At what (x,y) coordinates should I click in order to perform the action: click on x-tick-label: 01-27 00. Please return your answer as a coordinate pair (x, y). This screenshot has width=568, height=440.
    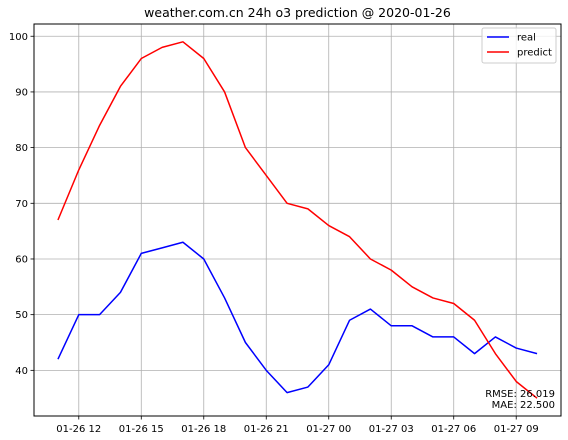
    Looking at the image, I should click on (328, 429).